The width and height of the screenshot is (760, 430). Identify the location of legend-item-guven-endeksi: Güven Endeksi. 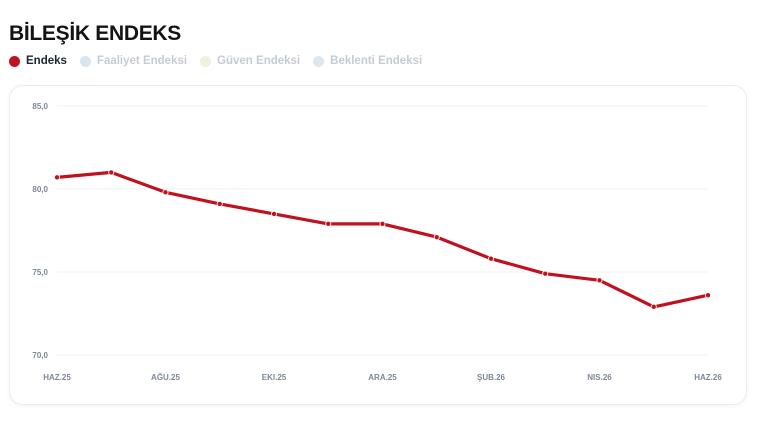
(250, 61).